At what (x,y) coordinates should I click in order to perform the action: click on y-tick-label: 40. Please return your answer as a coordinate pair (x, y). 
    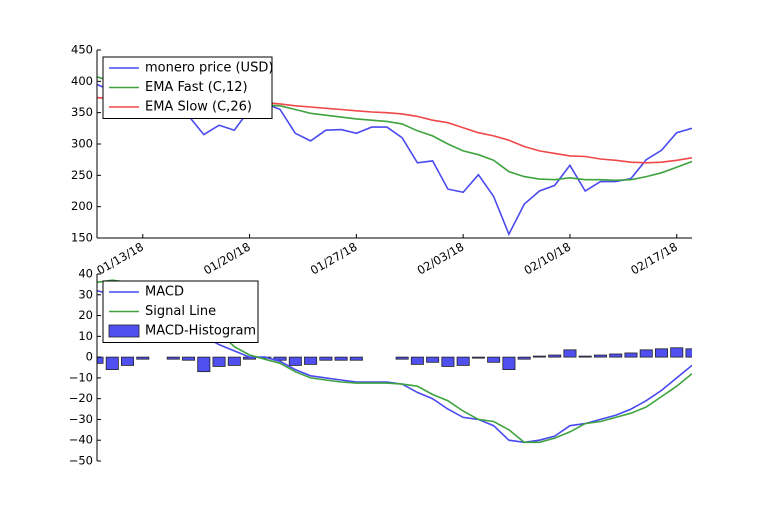
    Looking at the image, I should click on (85, 274).